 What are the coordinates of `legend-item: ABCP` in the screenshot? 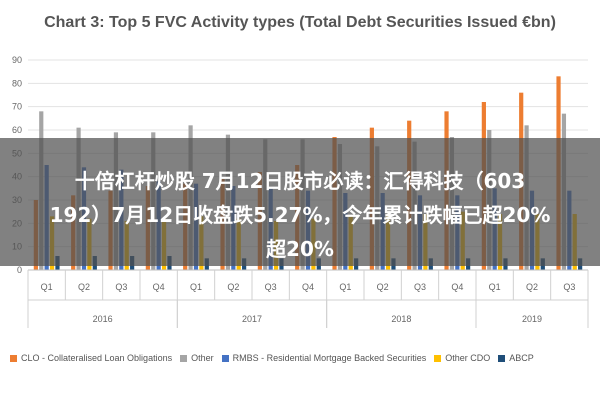 It's located at (516, 358).